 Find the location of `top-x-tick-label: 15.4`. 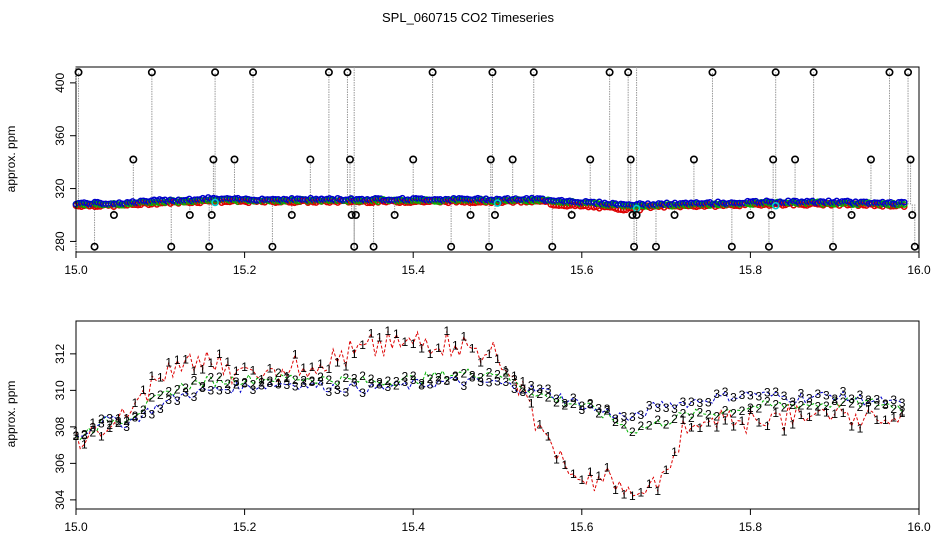

top-x-tick-label: 15.4 is located at coordinates (414, 270).